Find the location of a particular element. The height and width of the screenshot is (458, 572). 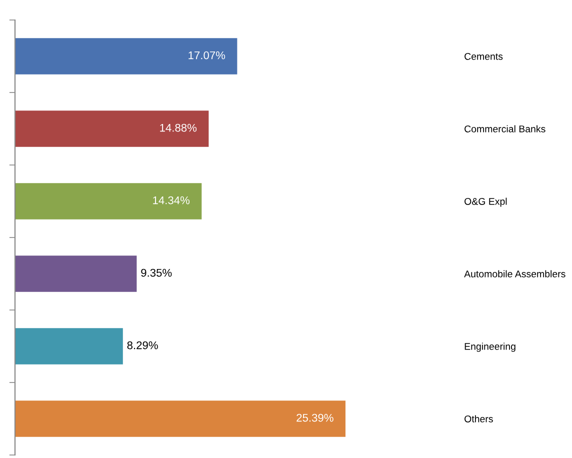

y-tick-label: Commercial Banks is located at coordinates (505, 128).